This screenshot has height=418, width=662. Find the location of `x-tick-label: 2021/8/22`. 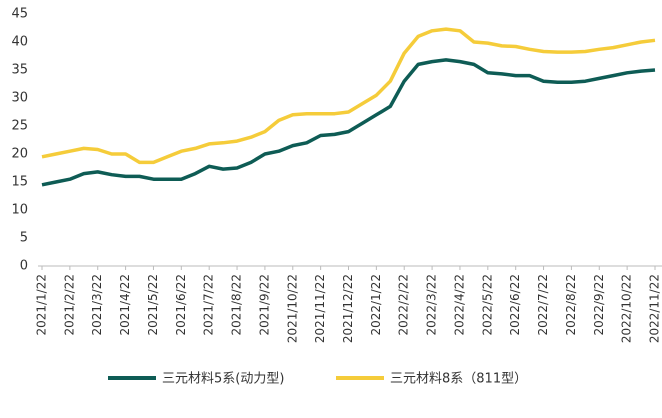

x-tick-label: 2021/8/22 is located at coordinates (237, 305).